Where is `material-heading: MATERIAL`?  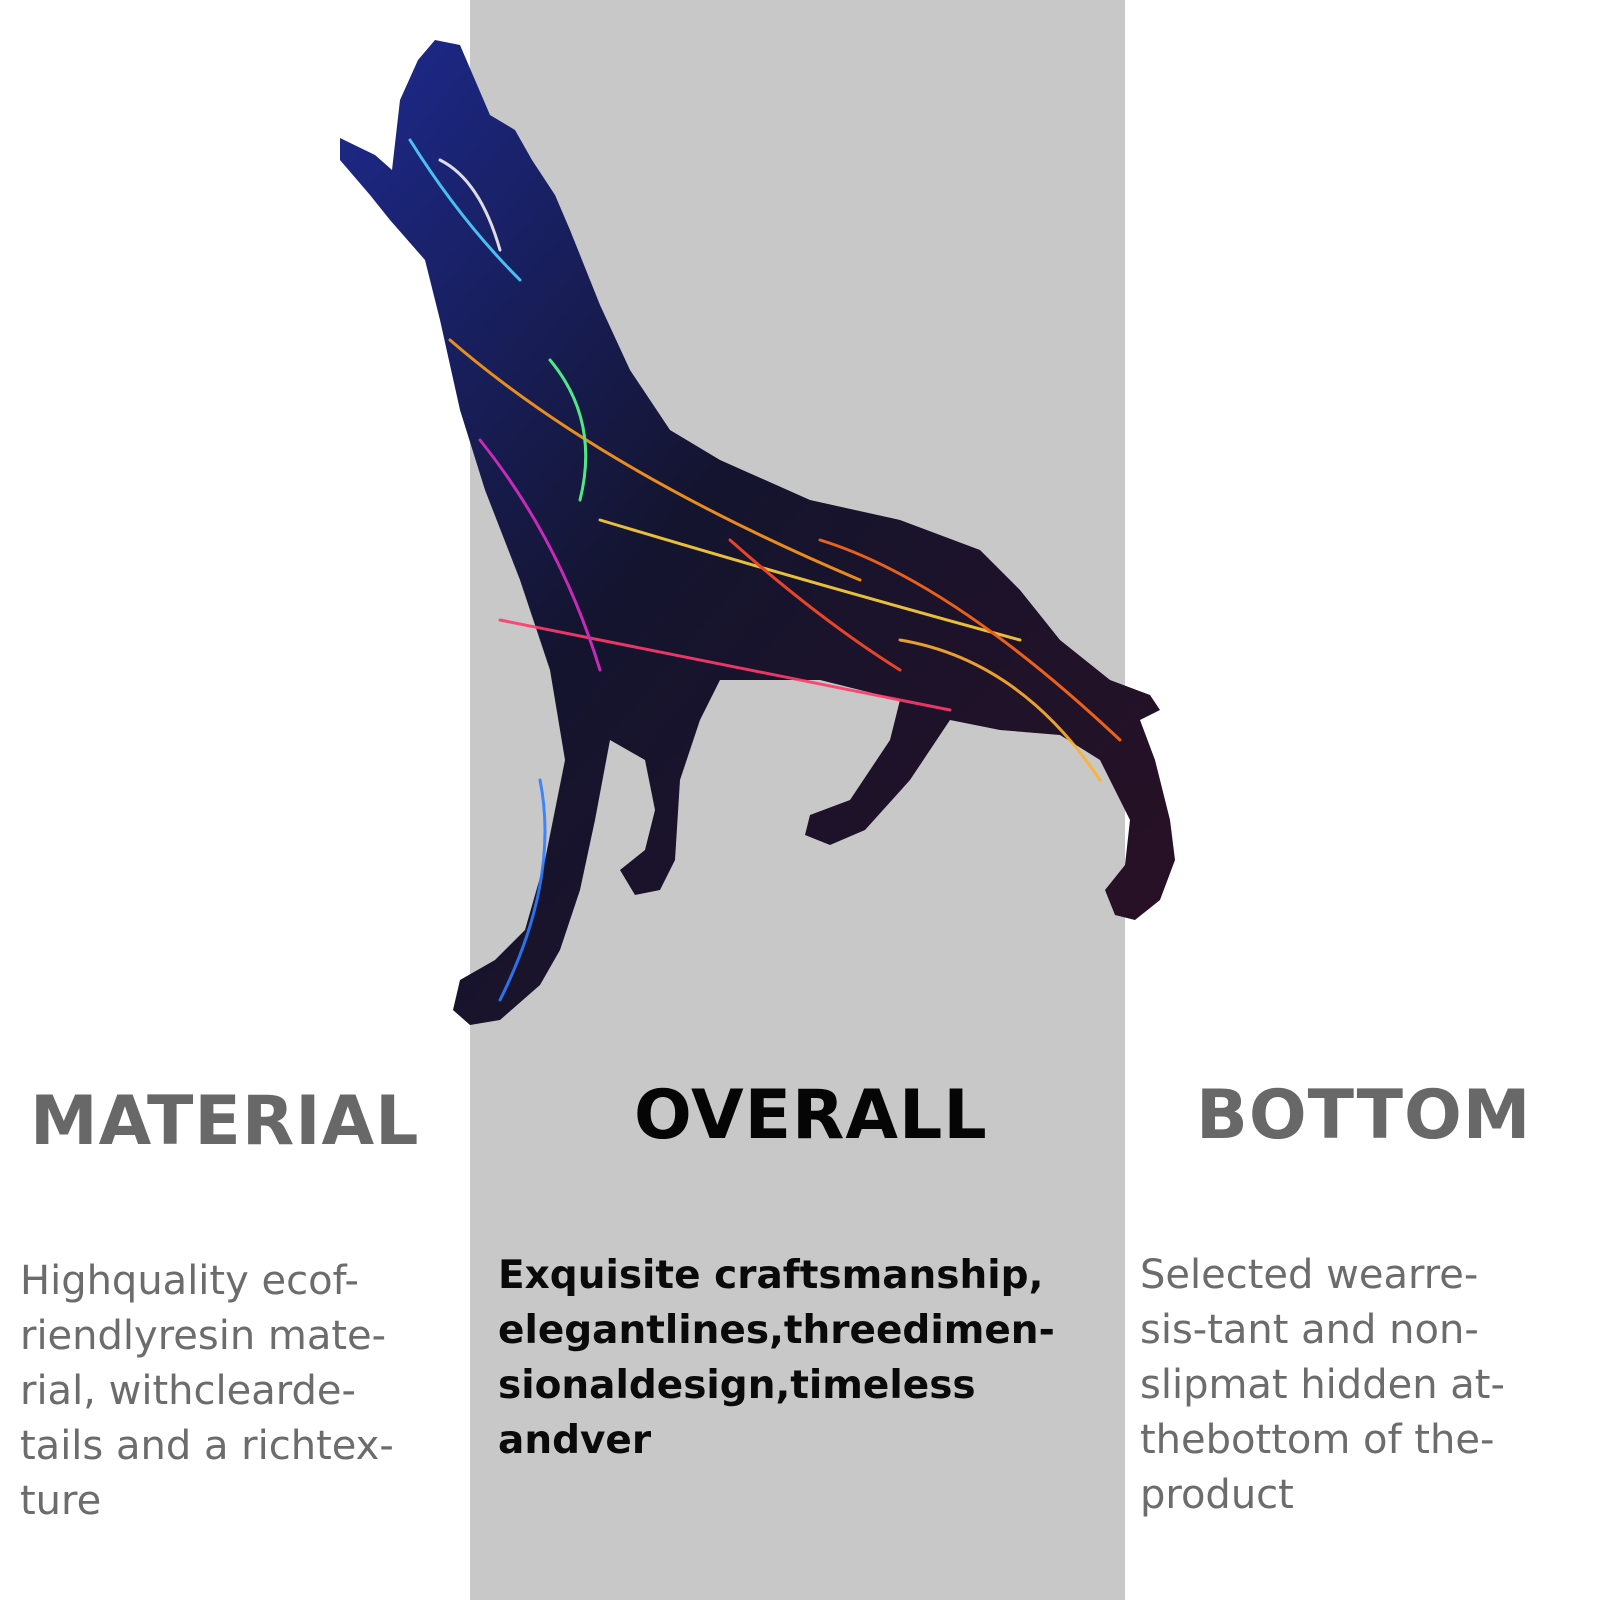 material-heading: MATERIAL is located at coordinates (225, 1121).